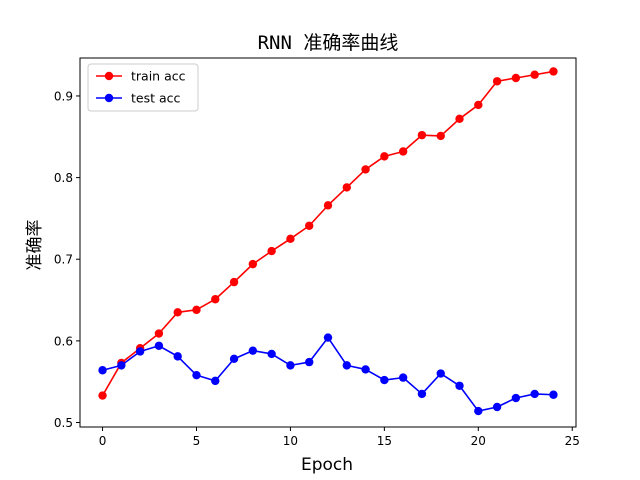  What do you see at coordinates (156, 98) in the screenshot?
I see `legend-label: test acc` at bounding box center [156, 98].